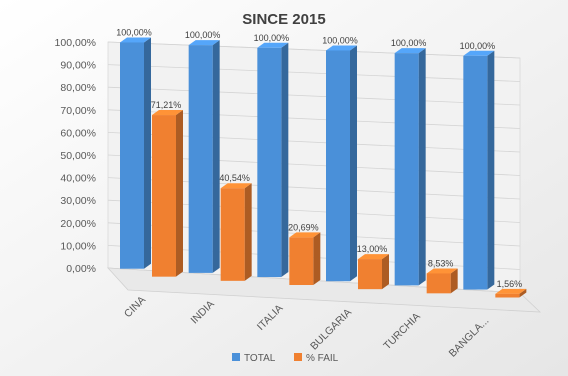  I want to click on y-tick-label: 90,00%, so click(78, 66).